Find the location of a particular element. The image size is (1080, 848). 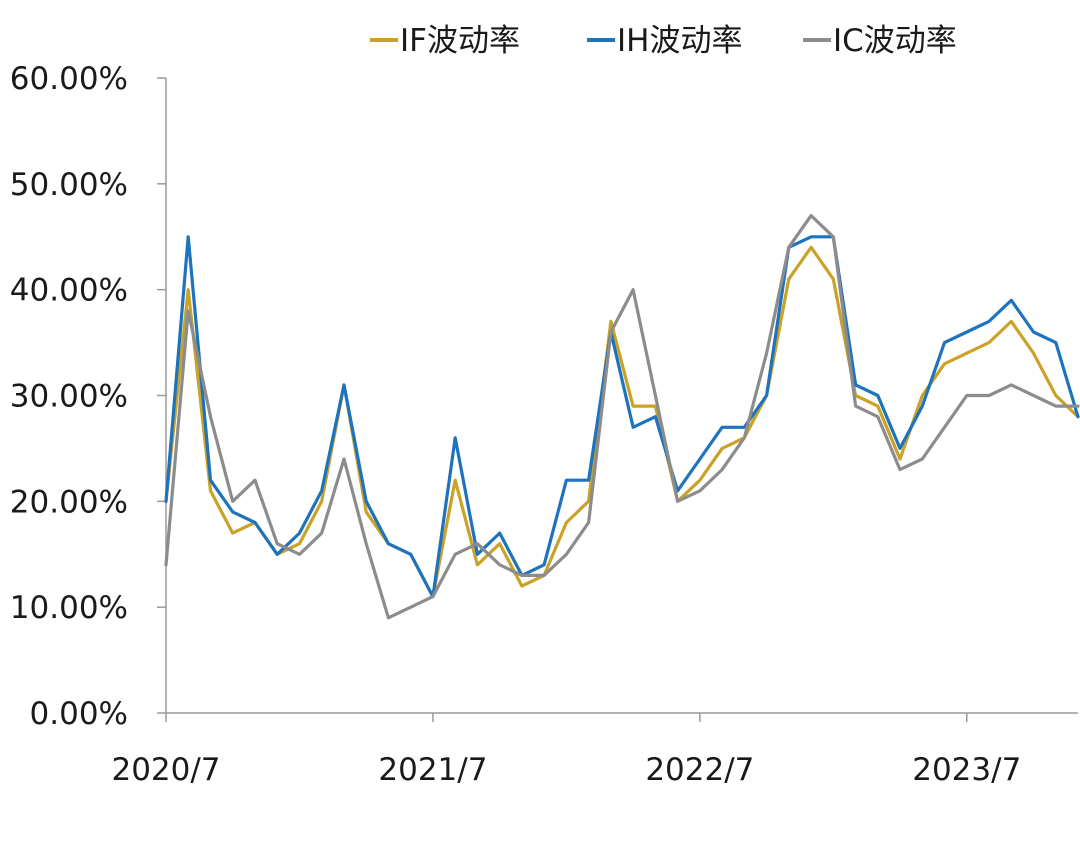

y-tick-label: 20.00% is located at coordinates (69, 502).